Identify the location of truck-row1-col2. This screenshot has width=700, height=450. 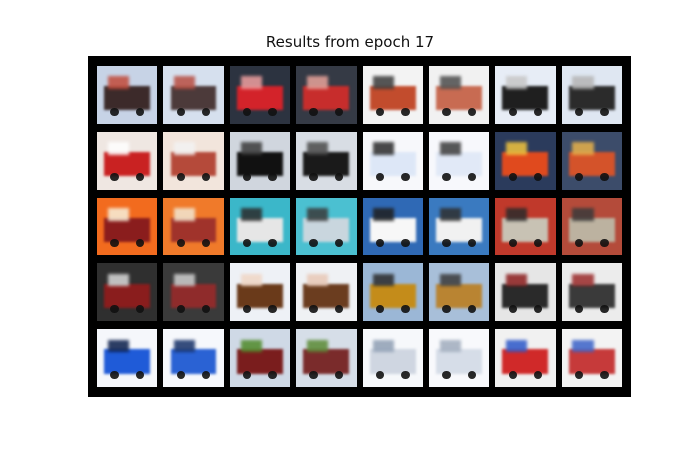
(193, 95).